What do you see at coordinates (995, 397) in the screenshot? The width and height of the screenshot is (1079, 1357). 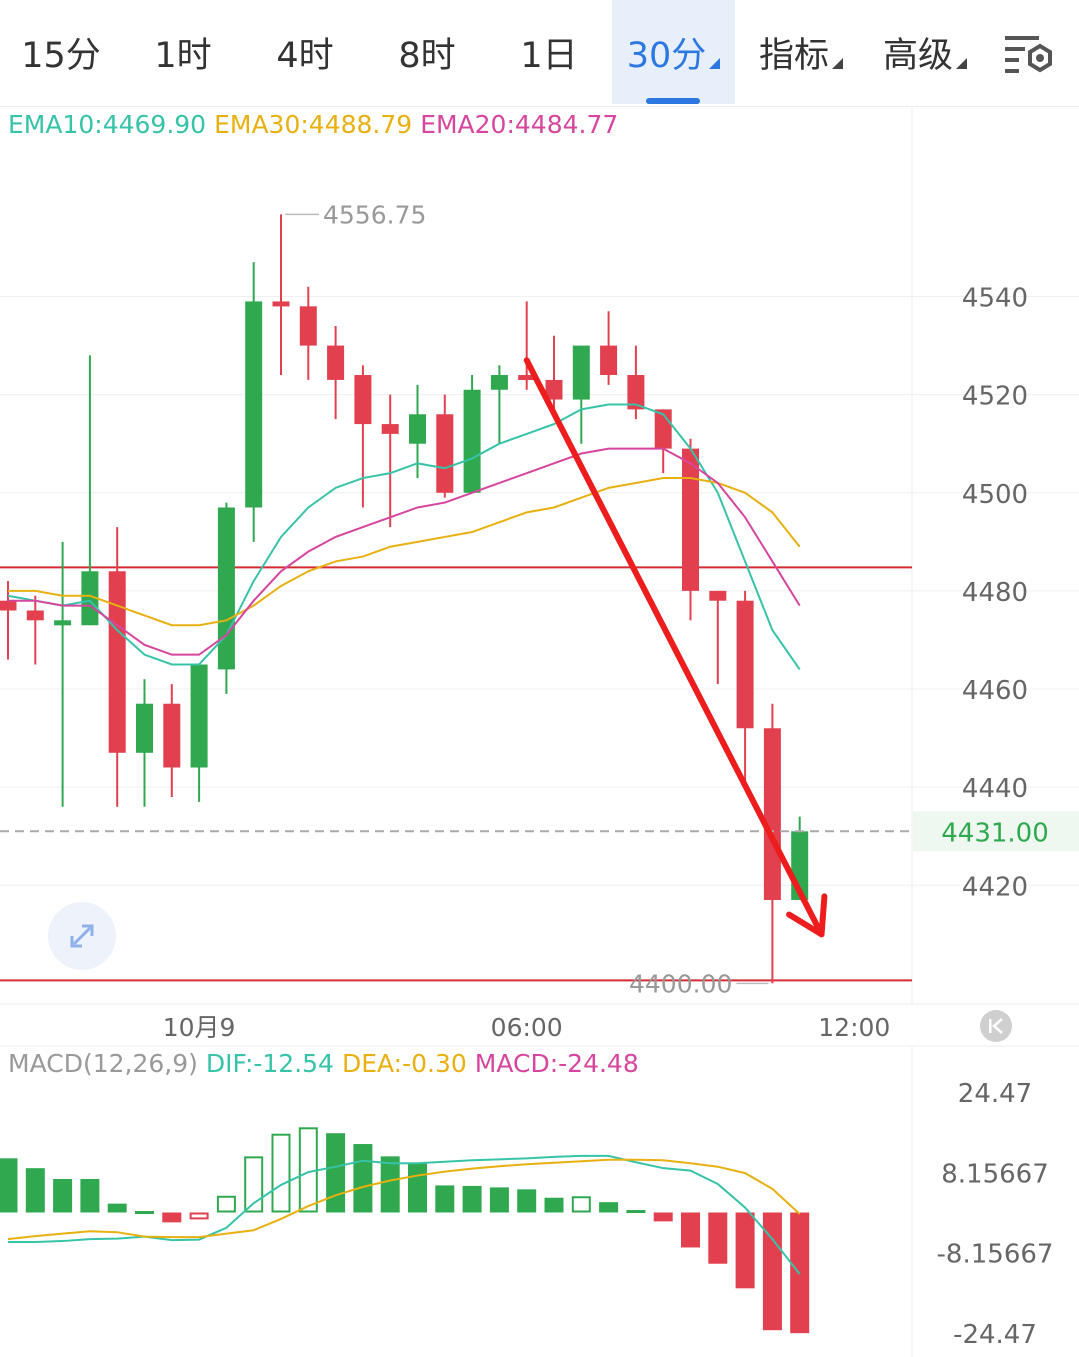 I see `price-tick-label: 4520` at bounding box center [995, 397].